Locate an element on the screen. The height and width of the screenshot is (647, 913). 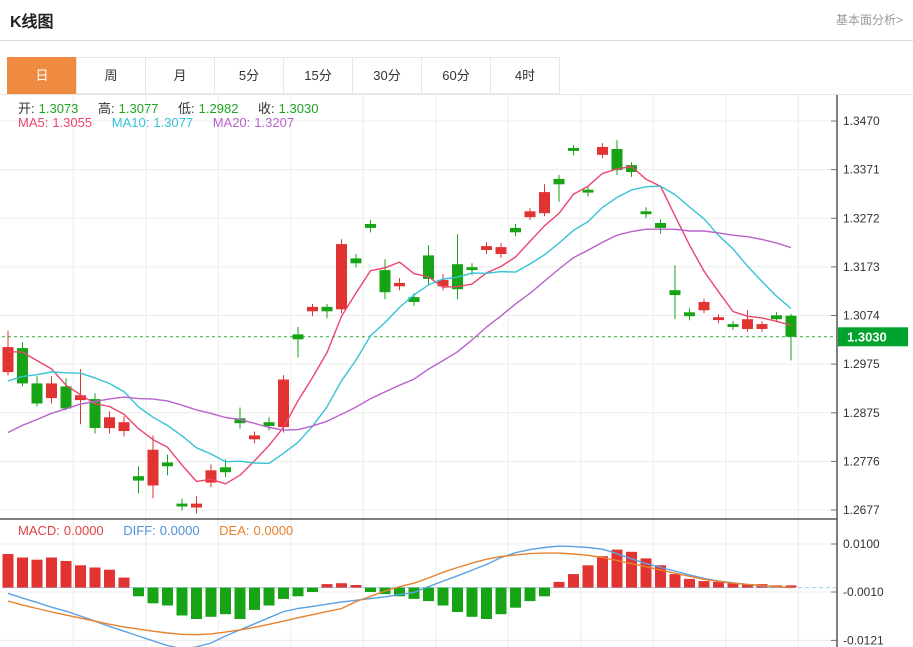
svg-text: 0.0100 is located at coordinates (861, 544).